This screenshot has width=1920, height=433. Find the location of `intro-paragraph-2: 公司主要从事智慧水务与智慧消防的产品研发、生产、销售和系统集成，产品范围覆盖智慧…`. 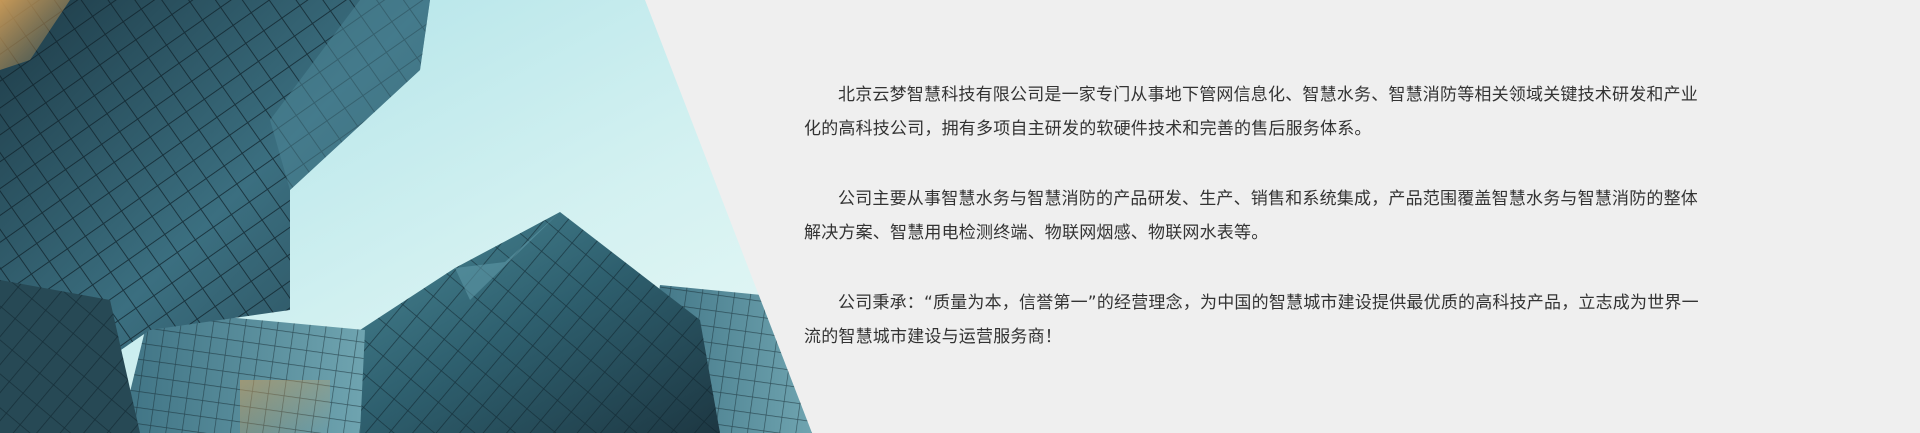

intro-paragraph-2: 公司主要从事智慧水务与智慧消防的产品研发、生产、销售和系统集成，产品范围覆盖智慧… is located at coordinates (1251, 216).